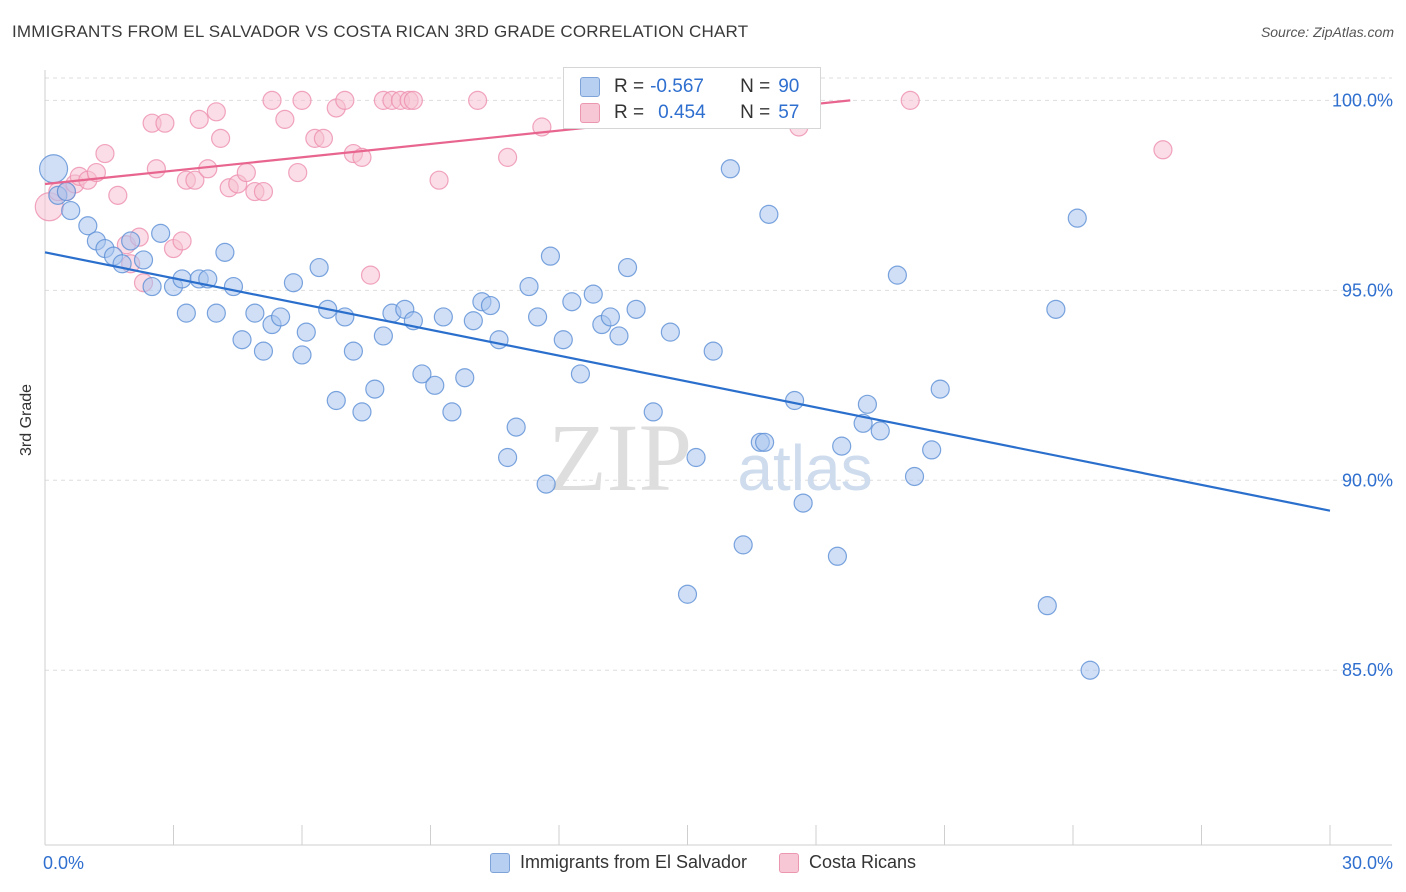  I want to click on legend-item-el-salvador: Immigrants from El Salvador, so click(618, 862).